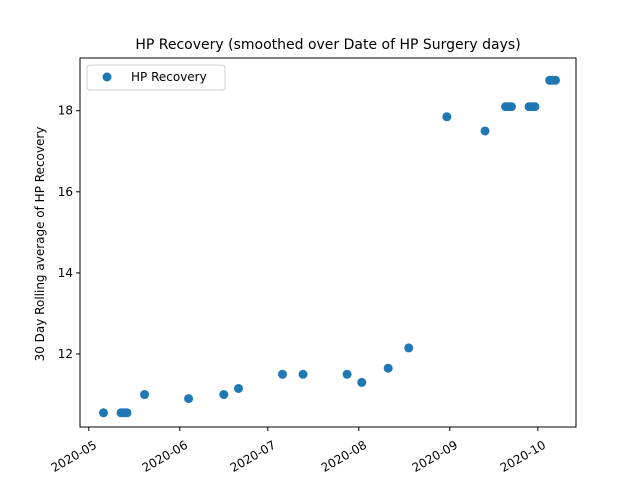 The width and height of the screenshot is (640, 480). What do you see at coordinates (435, 456) in the screenshot?
I see `x-tick-label: 2020-09` at bounding box center [435, 456].